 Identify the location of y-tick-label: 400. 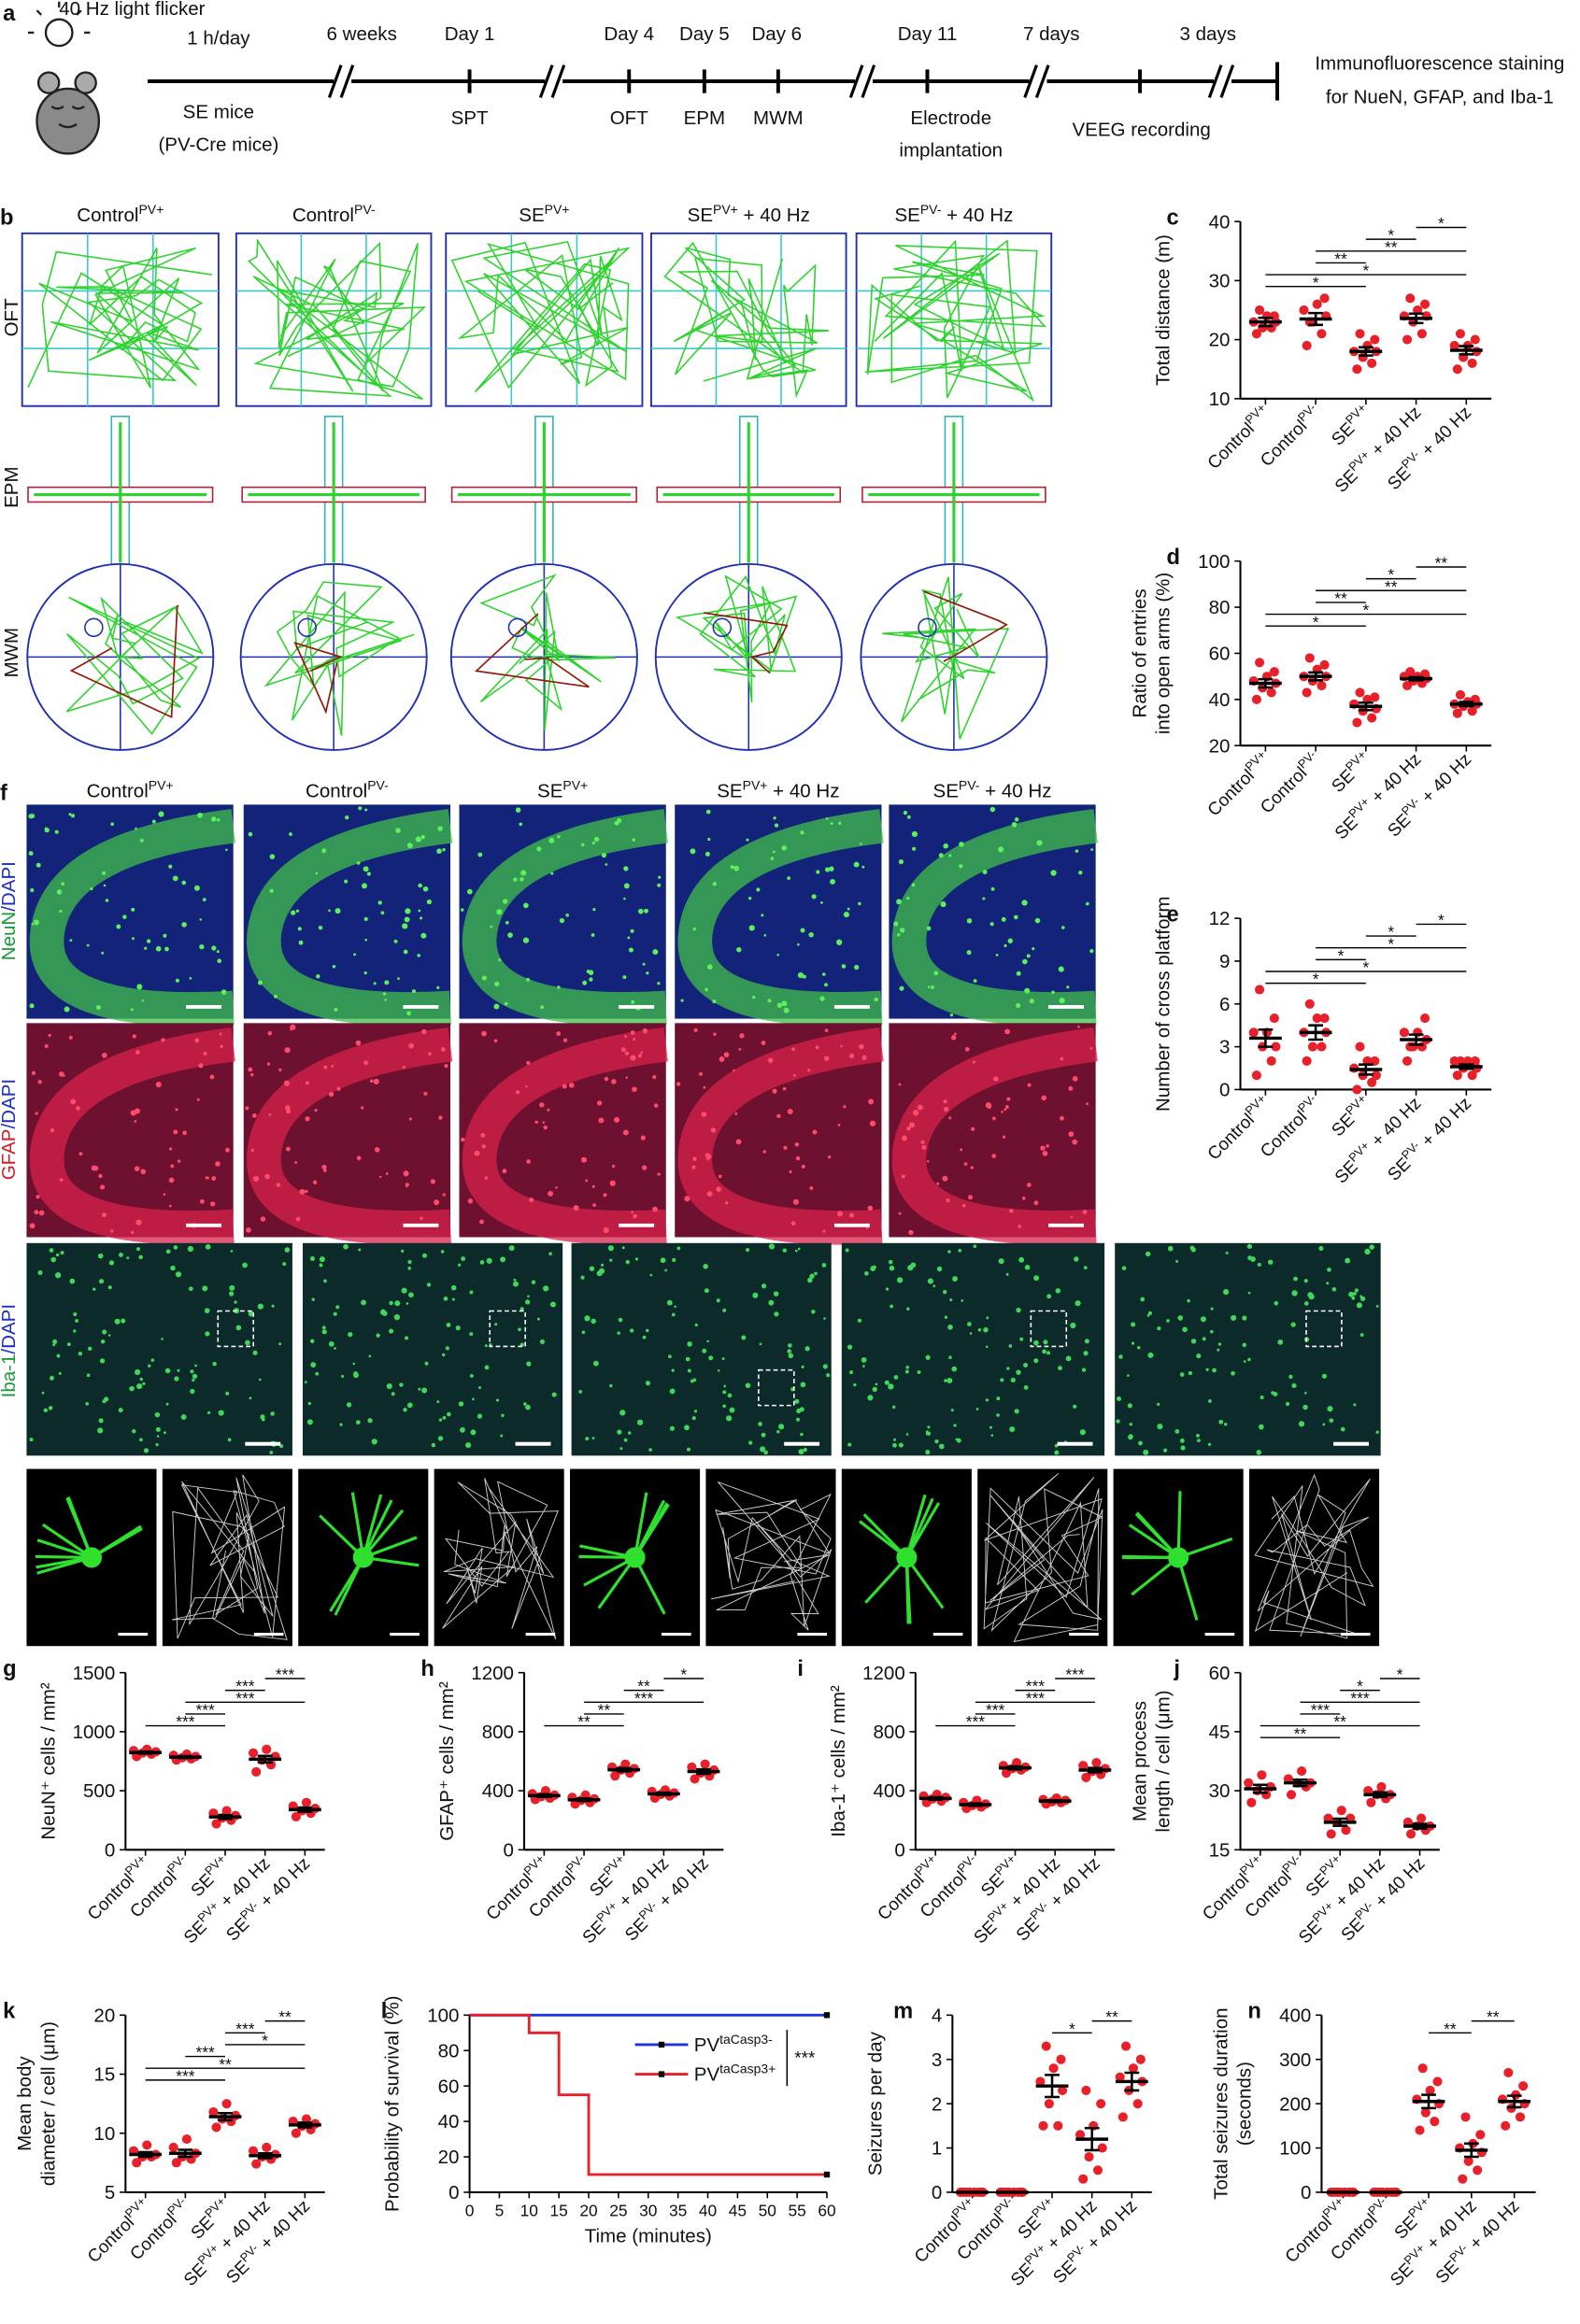
(889, 1791).